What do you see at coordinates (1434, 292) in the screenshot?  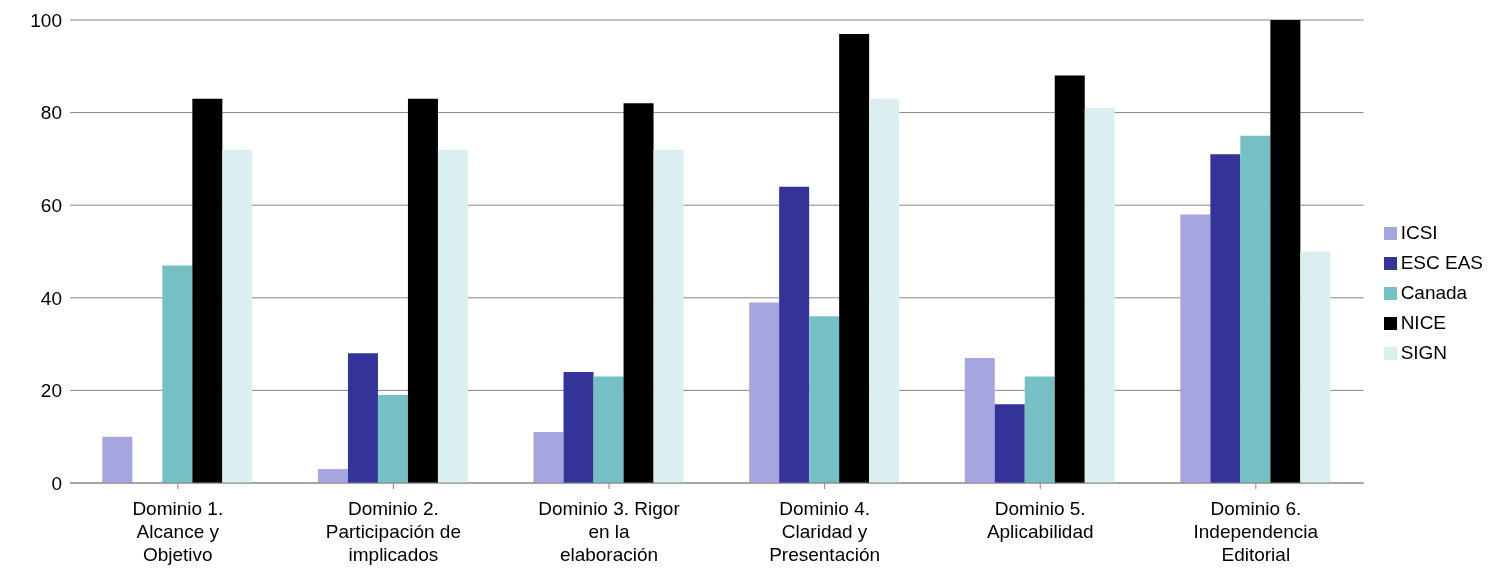 I see `legend-label: Canada` at bounding box center [1434, 292].